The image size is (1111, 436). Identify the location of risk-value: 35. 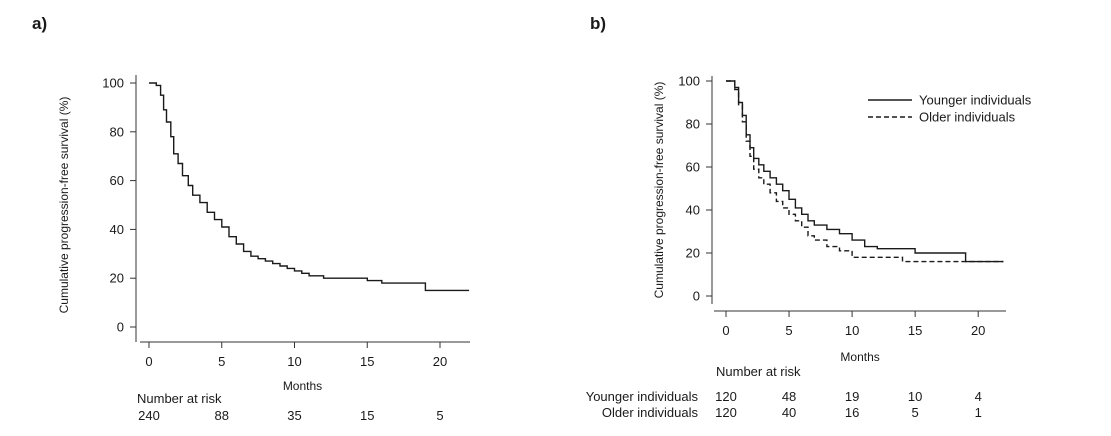
(294, 415).